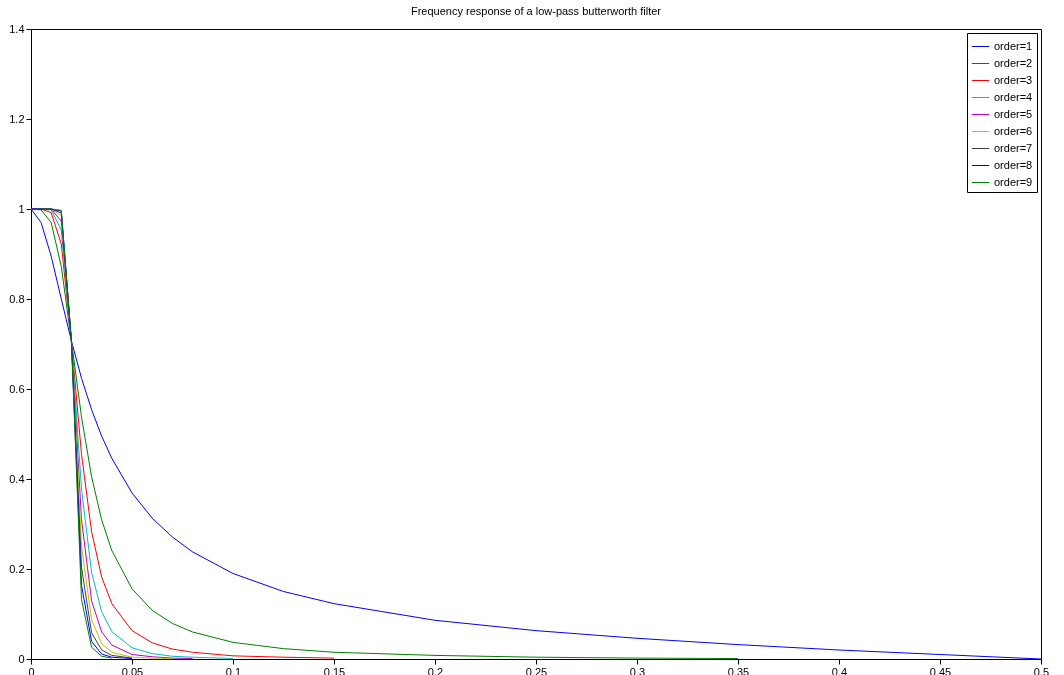  Describe the element at coordinates (21, 208) in the screenshot. I see `y-tick-label: 1` at that location.